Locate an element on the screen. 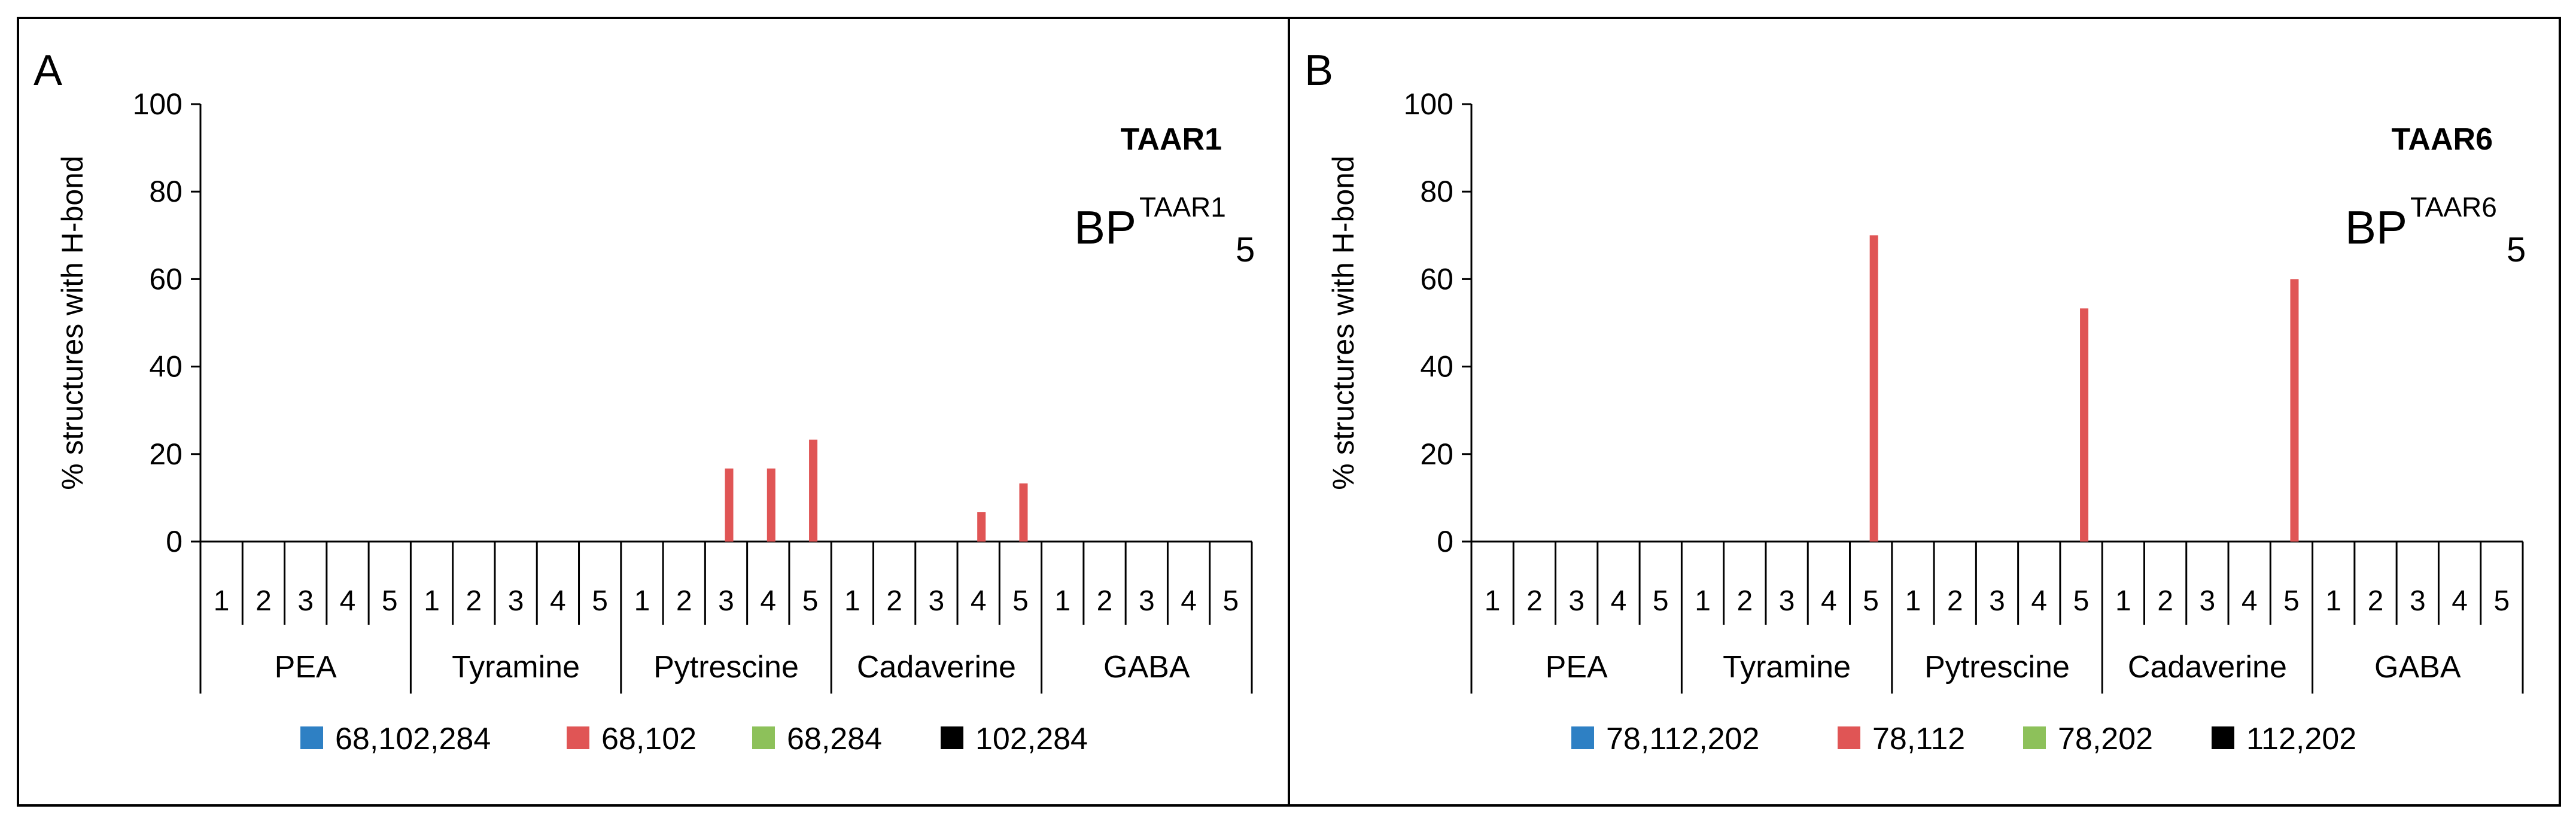  legend-label: 102,284 is located at coordinates (1031, 739).